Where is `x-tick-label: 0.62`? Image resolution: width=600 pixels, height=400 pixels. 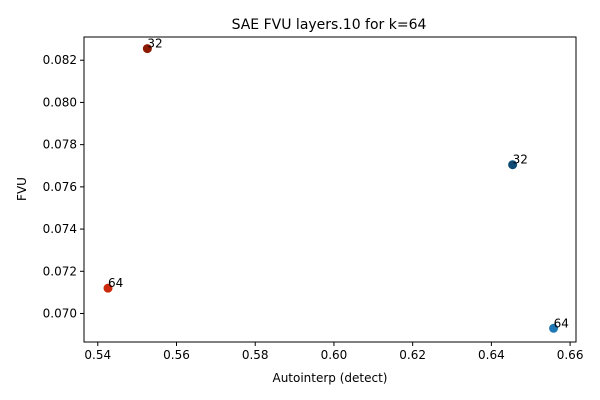
x-tick-label: 0.62 is located at coordinates (412, 355).